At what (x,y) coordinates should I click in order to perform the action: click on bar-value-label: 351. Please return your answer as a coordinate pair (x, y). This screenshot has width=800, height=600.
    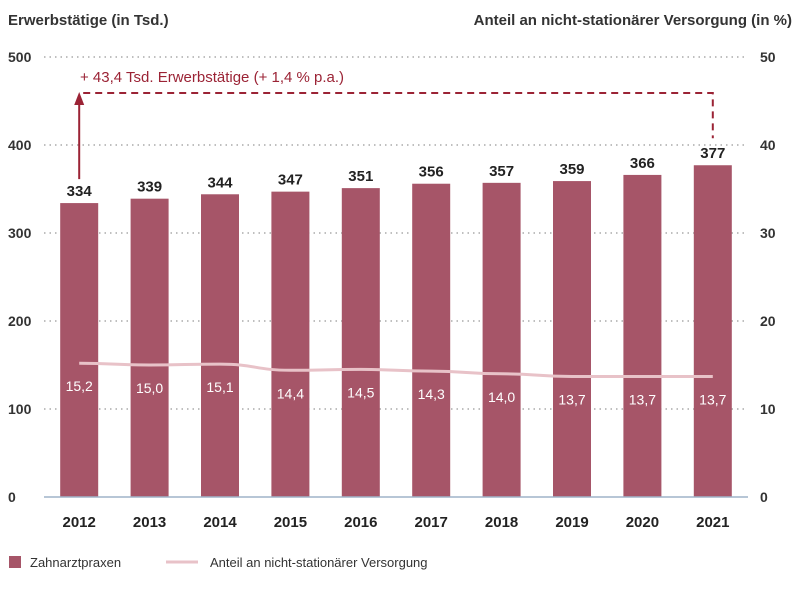
    Looking at the image, I should click on (360, 176).